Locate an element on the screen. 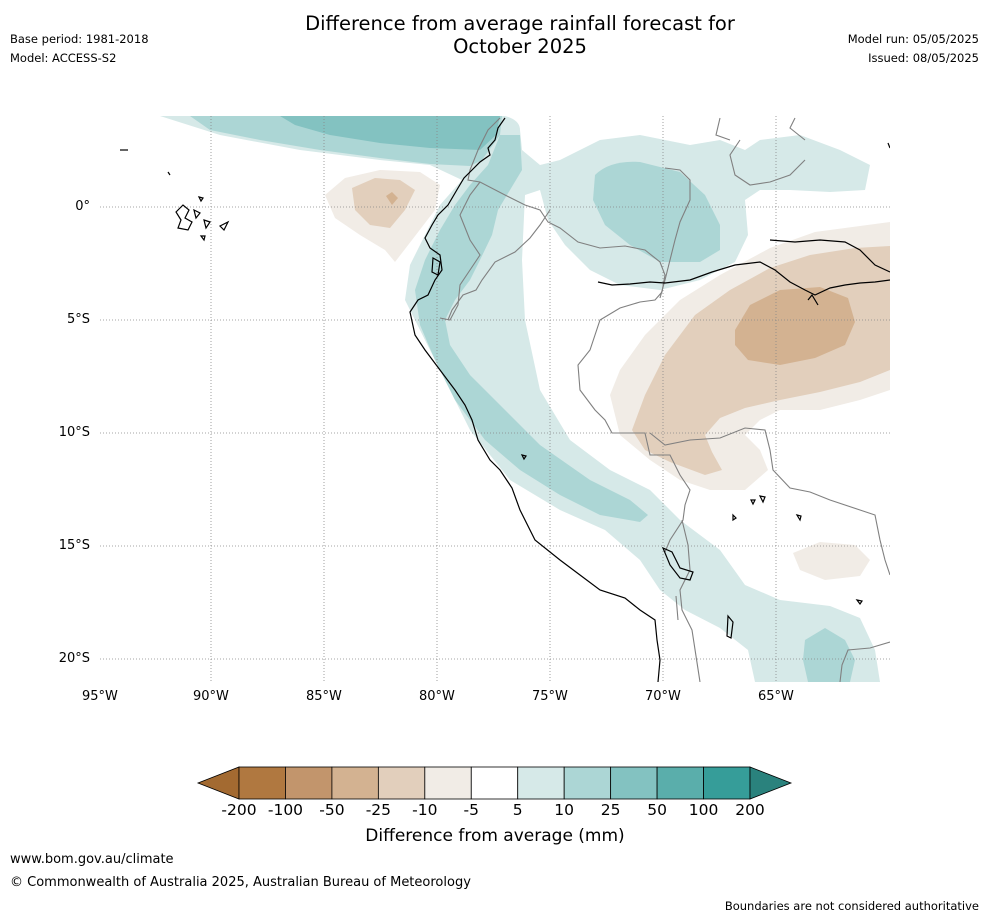  contour-10-25-colombia is located at coordinates (656, 211).